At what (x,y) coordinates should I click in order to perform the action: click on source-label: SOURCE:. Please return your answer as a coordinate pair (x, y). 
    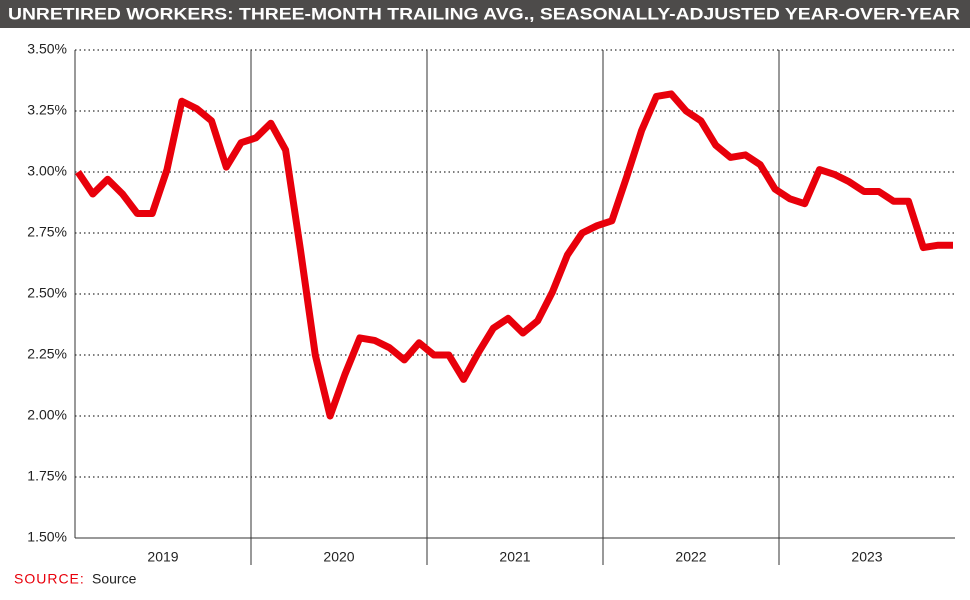
    Looking at the image, I should click on (49, 579).